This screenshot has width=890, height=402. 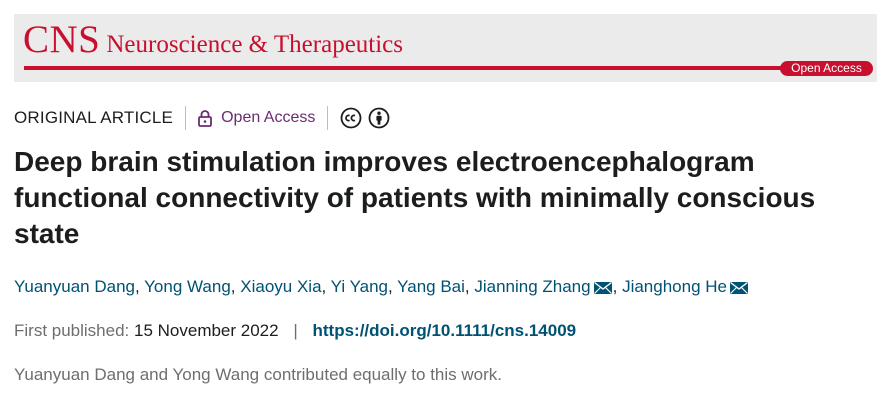 What do you see at coordinates (94, 117) in the screenshot?
I see `article-type: ORIGINAL ARTICLE` at bounding box center [94, 117].